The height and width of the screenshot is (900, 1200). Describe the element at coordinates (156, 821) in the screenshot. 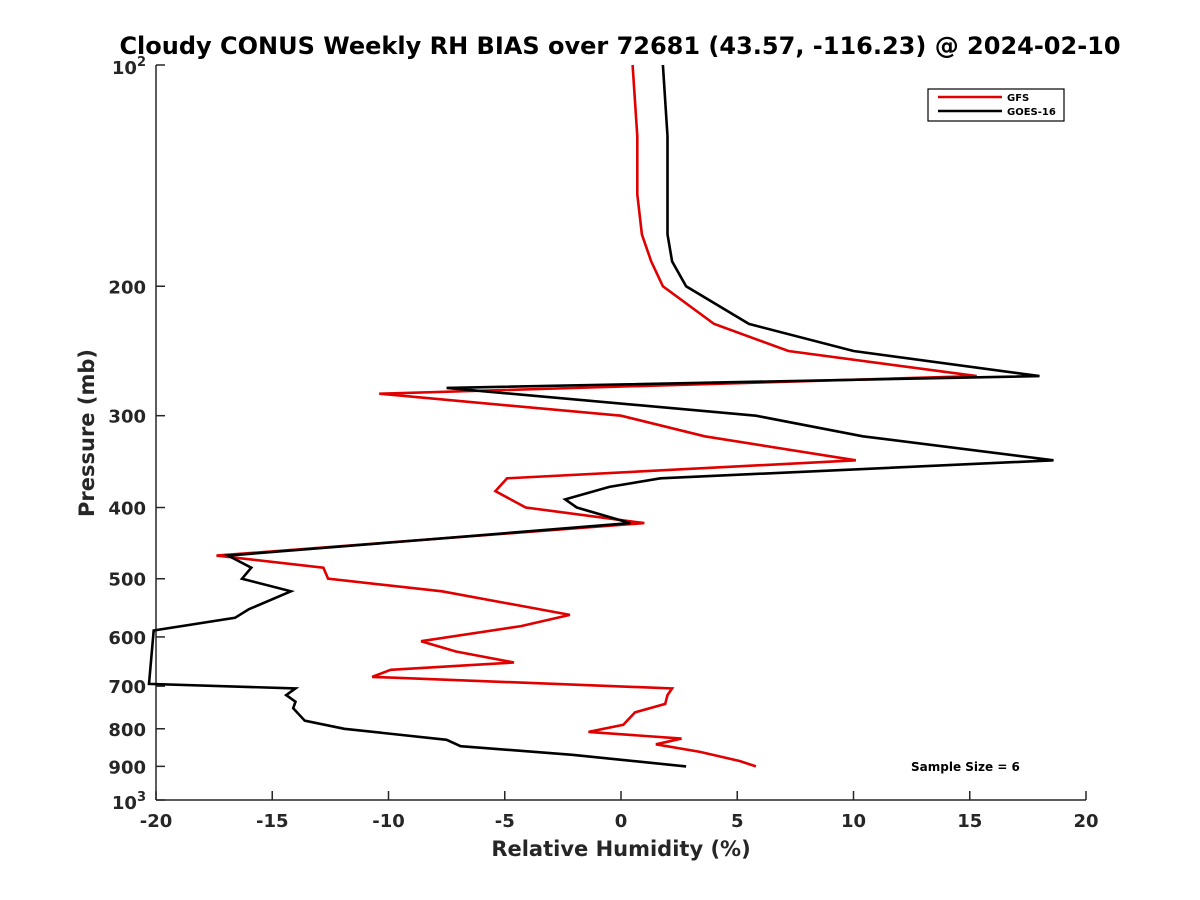

I see `x-tick-label: -20` at that location.